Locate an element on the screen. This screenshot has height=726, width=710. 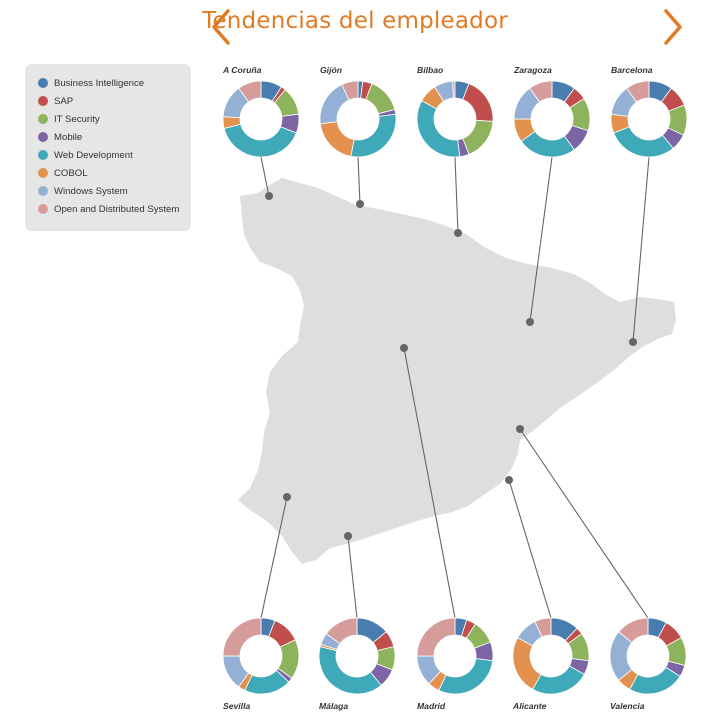
city-label: Sevilla is located at coordinates (236, 706).